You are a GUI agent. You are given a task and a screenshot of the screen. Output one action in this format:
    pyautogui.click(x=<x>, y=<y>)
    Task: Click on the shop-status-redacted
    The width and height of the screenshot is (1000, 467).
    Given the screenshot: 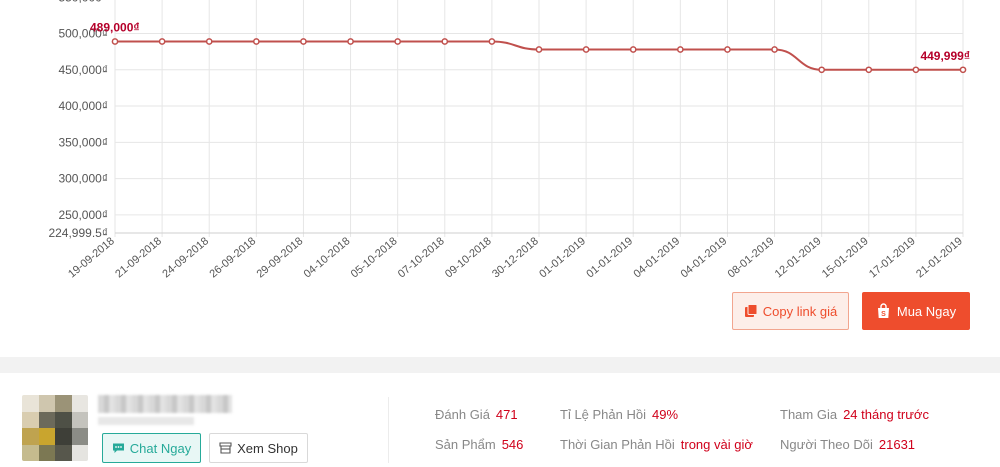 What is the action you would take?
    pyautogui.click(x=146, y=421)
    